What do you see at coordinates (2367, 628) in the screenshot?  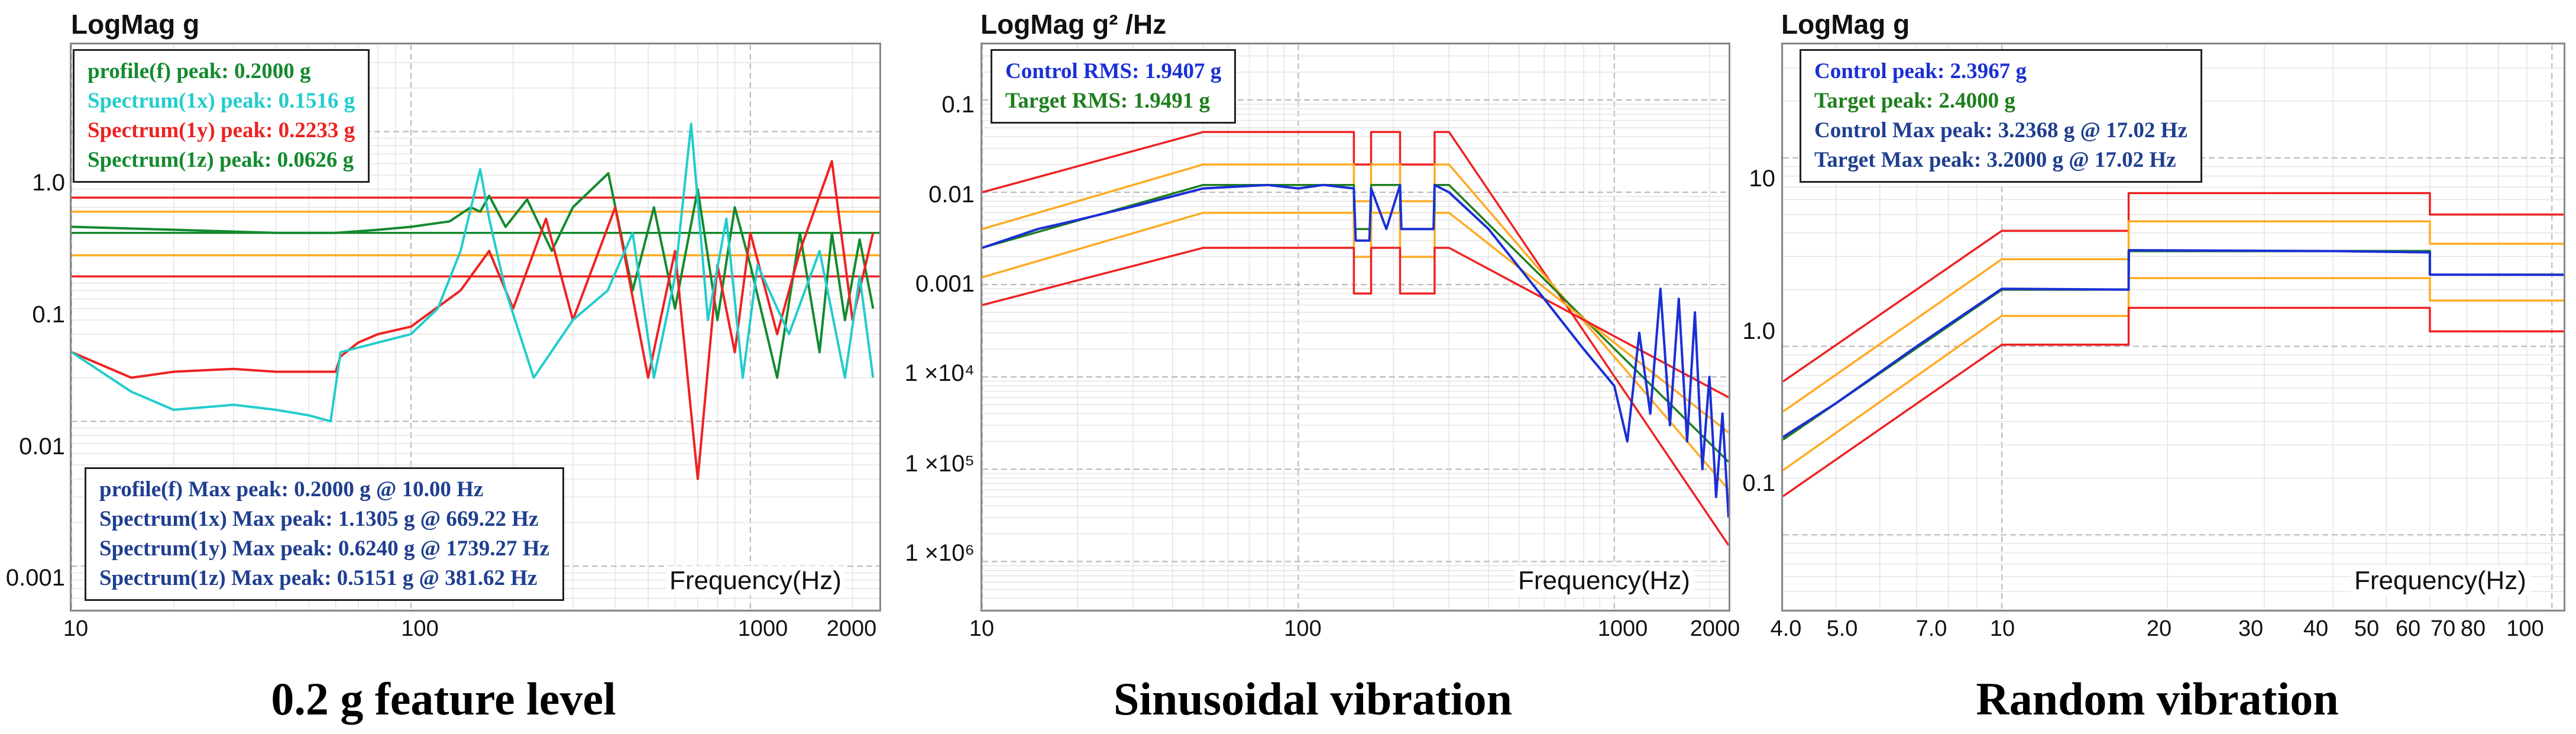 I see `x-tick-label: 50` at bounding box center [2367, 628].